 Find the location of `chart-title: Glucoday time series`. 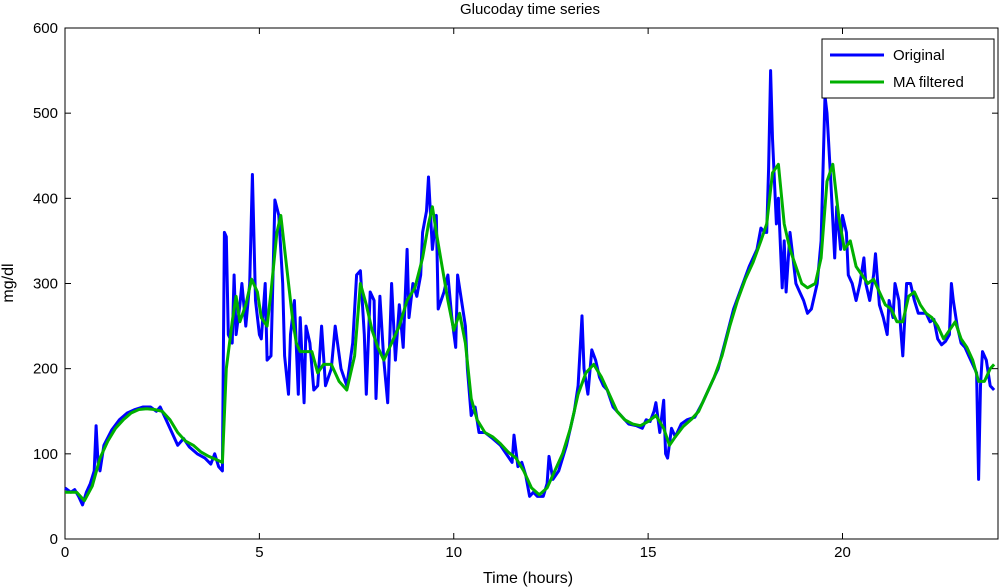

chart-title: Glucoday time series is located at coordinates (530, 9).